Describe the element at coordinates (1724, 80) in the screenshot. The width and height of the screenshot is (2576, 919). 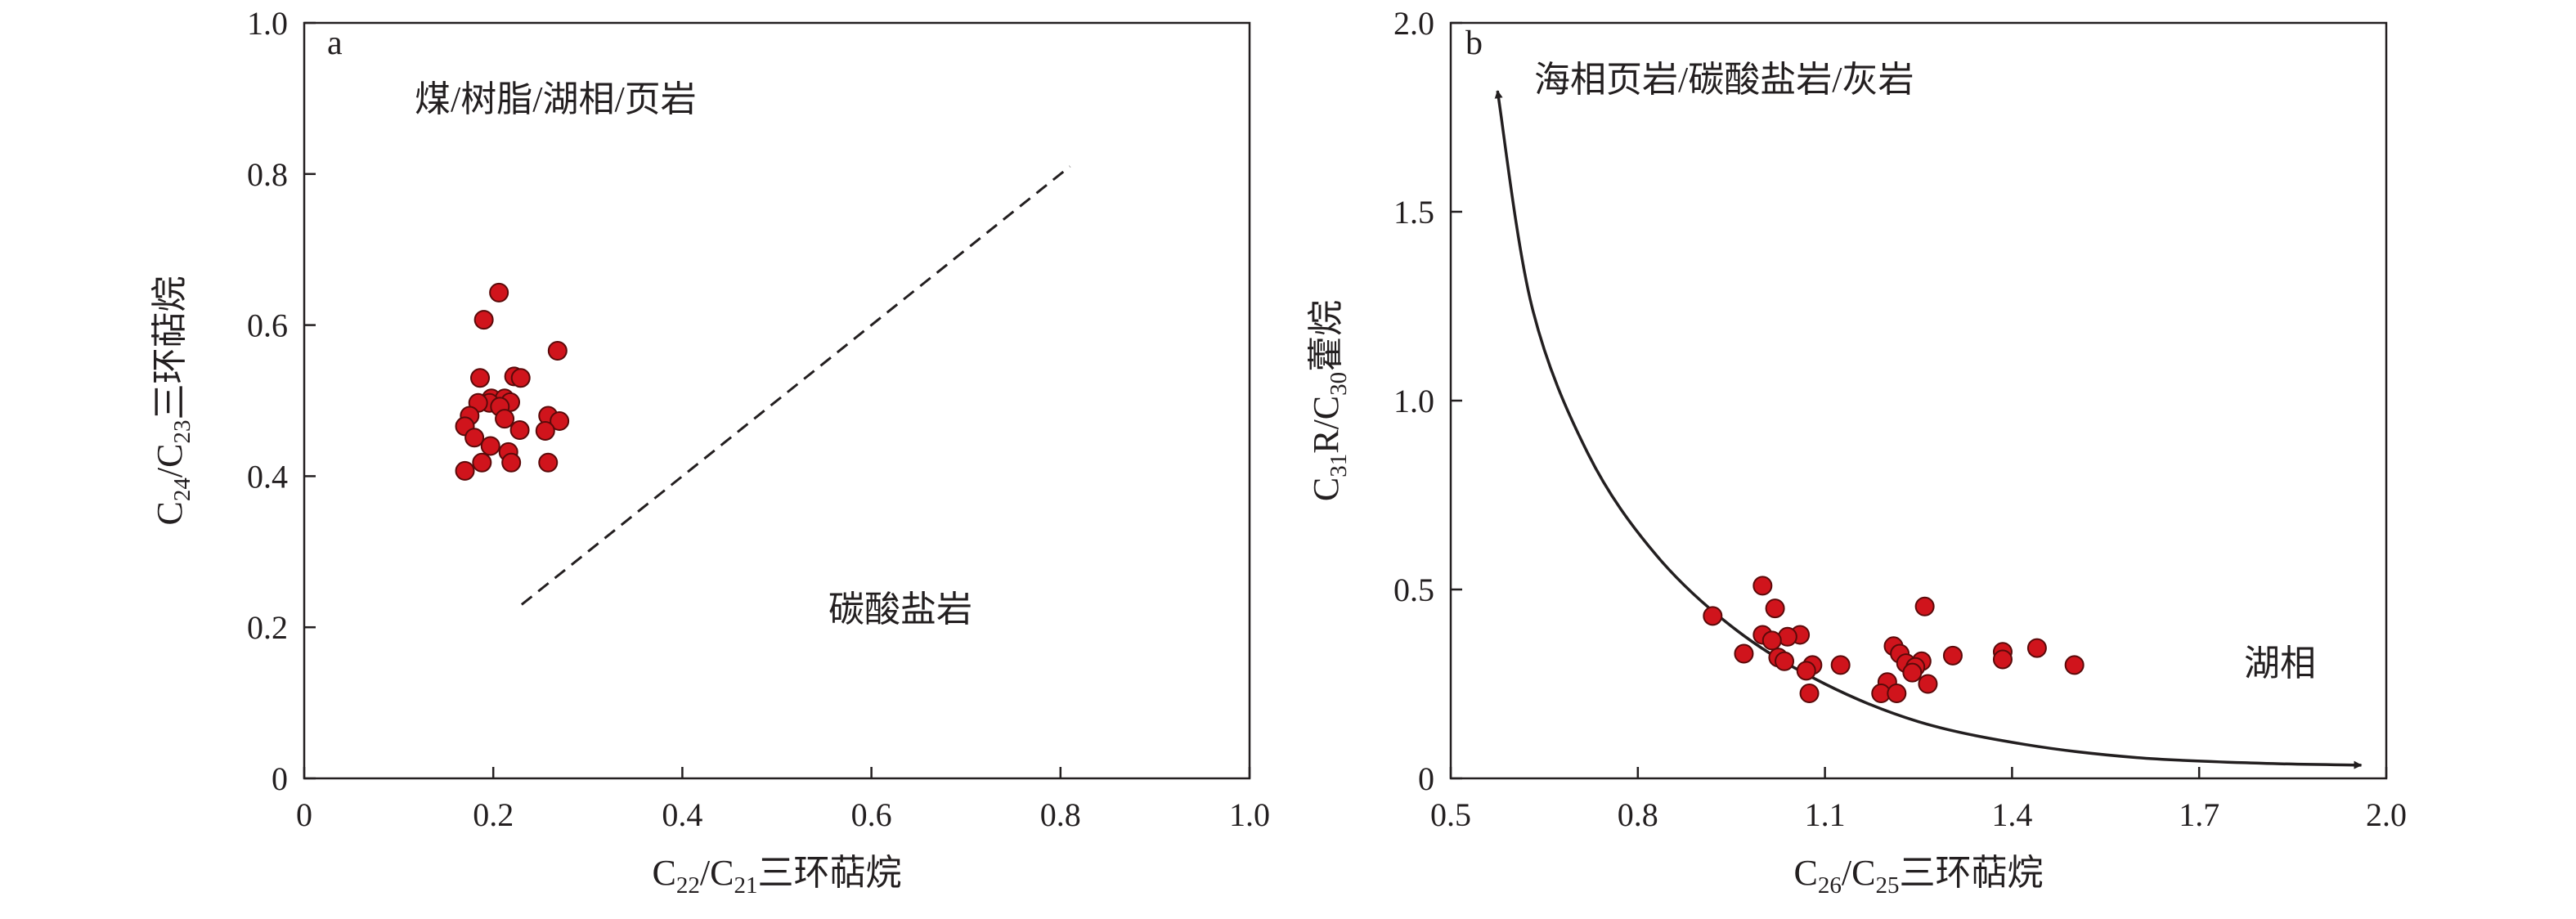
I see `region-label: 海相页岩/碳酸盐岩/灰岩` at that location.